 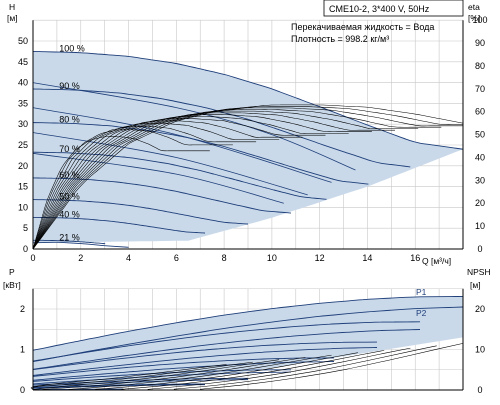 What do you see at coordinates (69, 197) in the screenshot?
I see `speed-label: 50 %` at bounding box center [69, 197].